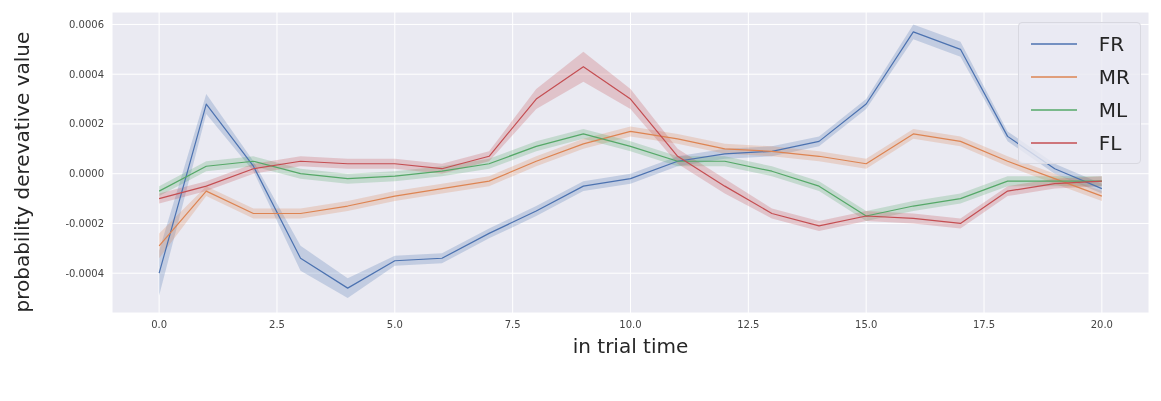  I want to click on legend-label: ML, so click(1113, 109).